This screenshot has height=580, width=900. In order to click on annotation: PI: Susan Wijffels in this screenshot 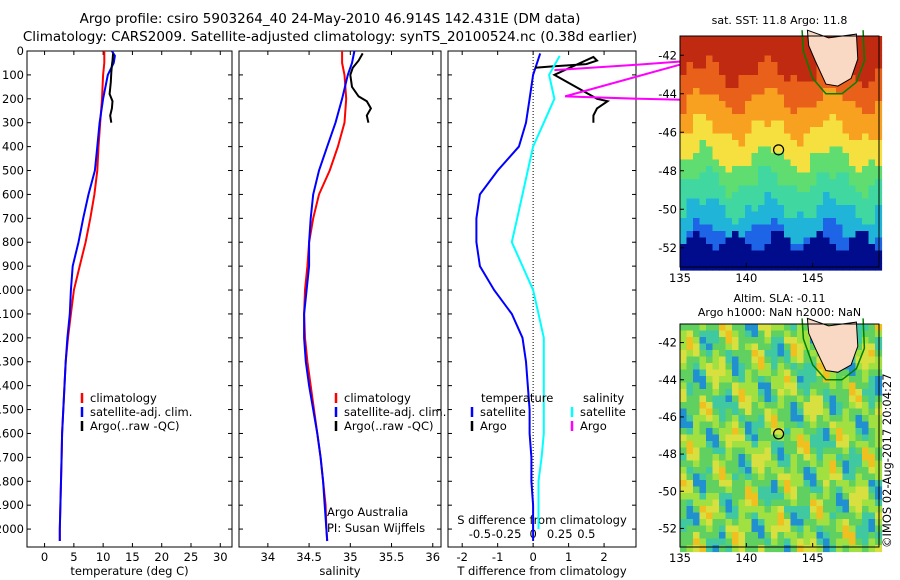, I will do `click(376, 528)`.